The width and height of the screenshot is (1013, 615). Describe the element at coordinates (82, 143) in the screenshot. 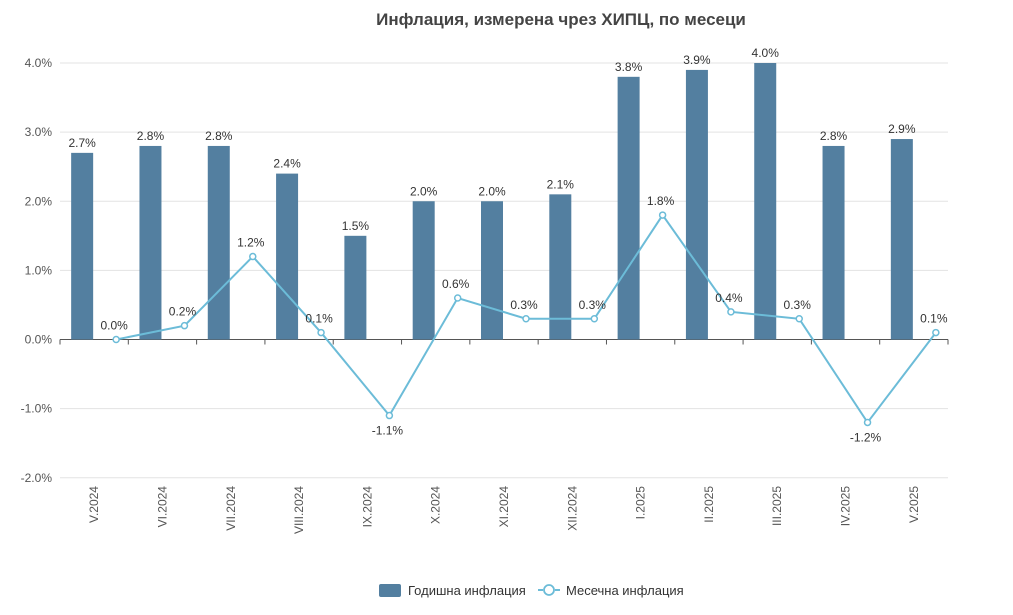

I see `bar-data-label: 2.7%` at that location.